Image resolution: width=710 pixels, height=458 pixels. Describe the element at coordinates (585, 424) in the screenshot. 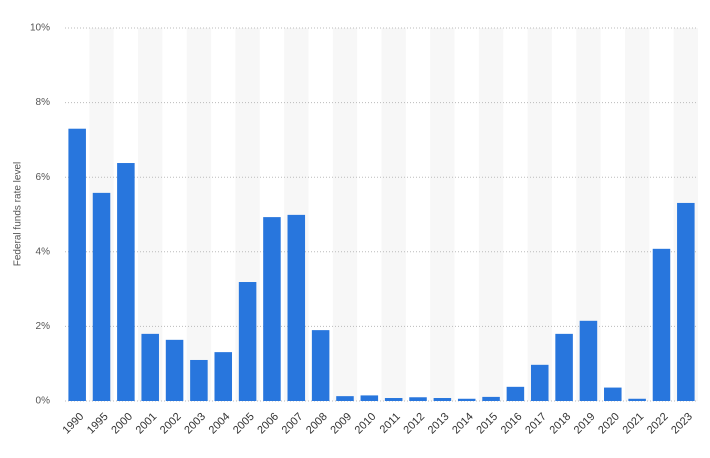

I see `x-tick-label: 2019` at that location.